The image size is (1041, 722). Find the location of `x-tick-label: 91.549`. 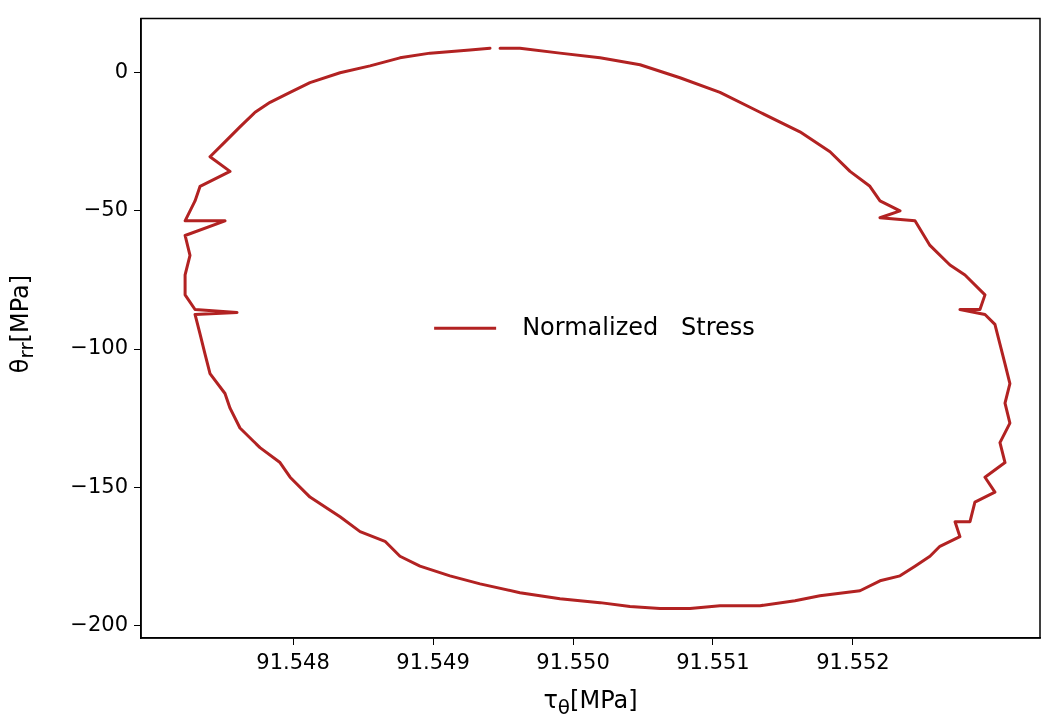

x-tick-label: 91.549 is located at coordinates (433, 662).